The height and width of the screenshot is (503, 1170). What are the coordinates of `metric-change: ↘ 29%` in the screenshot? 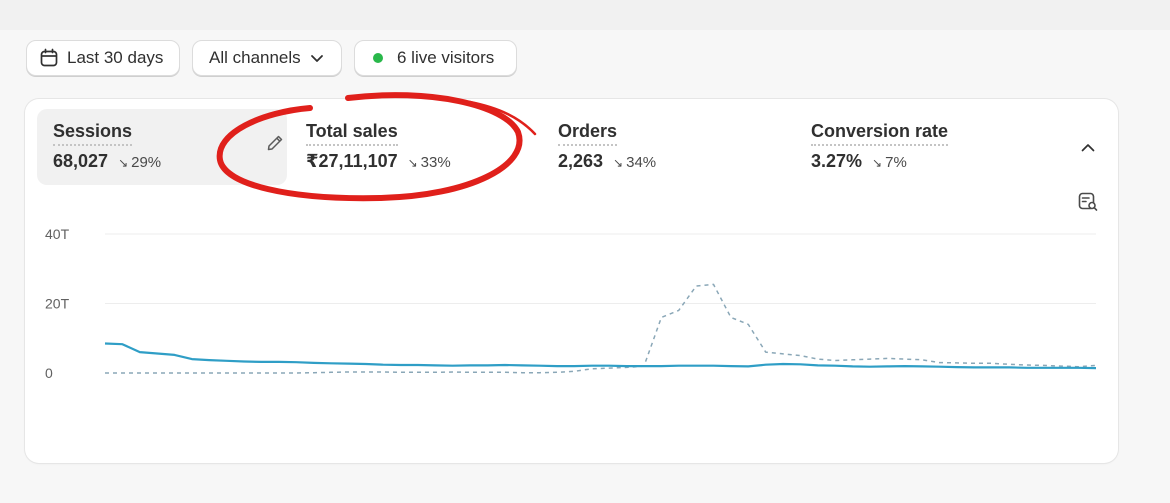 It's located at (139, 162).